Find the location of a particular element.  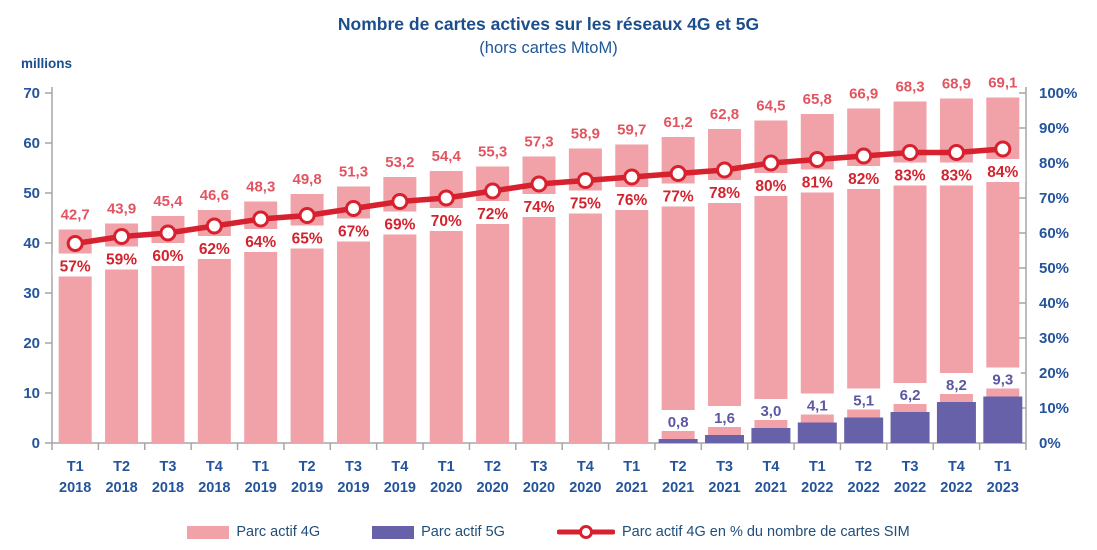

percent-label: 64% is located at coordinates (260, 242).